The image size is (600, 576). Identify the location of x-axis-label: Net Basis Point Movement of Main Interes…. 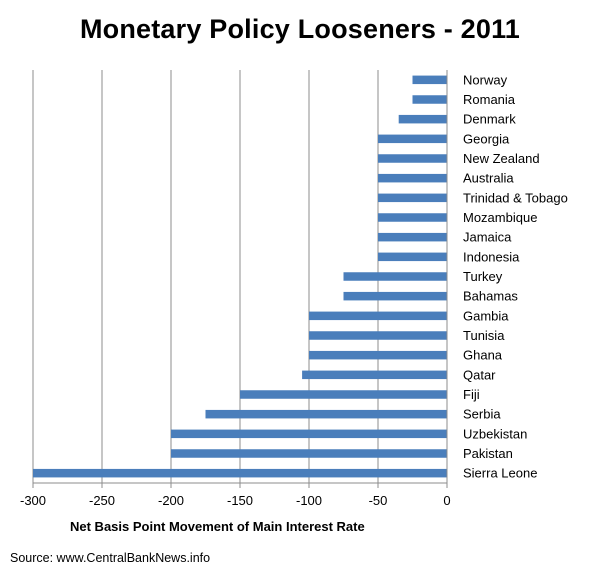
(217, 526).